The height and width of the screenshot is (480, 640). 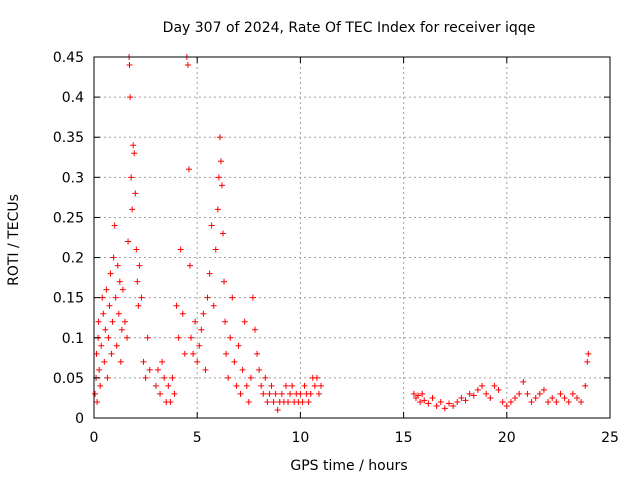 What do you see at coordinates (610, 438) in the screenshot?
I see `x-tick-label: 25` at bounding box center [610, 438].